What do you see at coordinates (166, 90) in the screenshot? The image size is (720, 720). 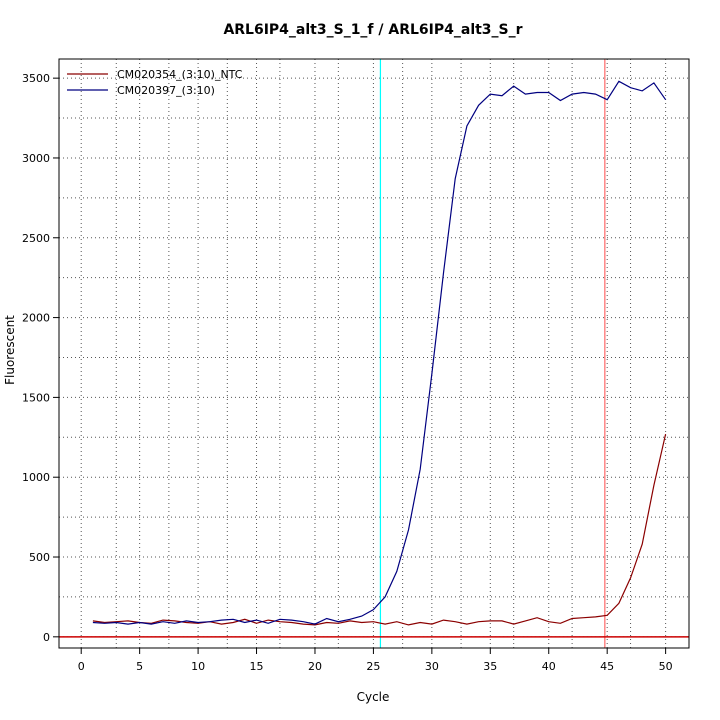 I see `legend-label-2: CM020397_(3:10)` at bounding box center [166, 90].